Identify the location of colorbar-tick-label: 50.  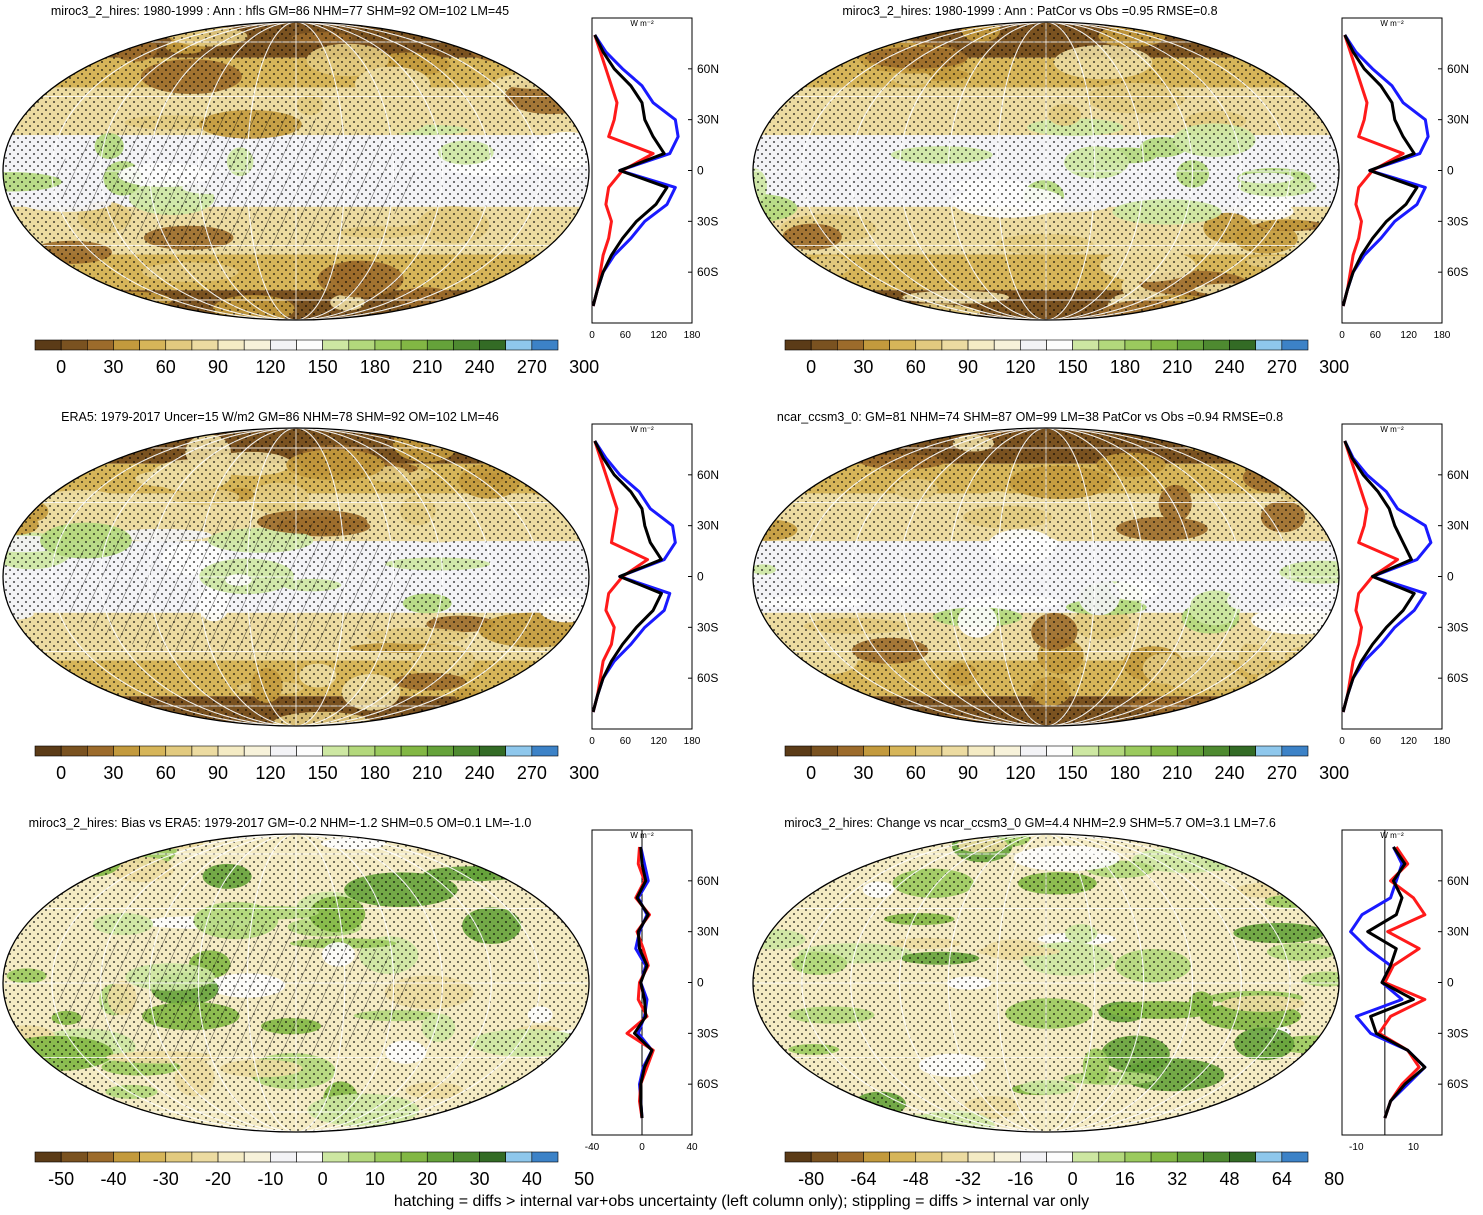
(584, 1179).